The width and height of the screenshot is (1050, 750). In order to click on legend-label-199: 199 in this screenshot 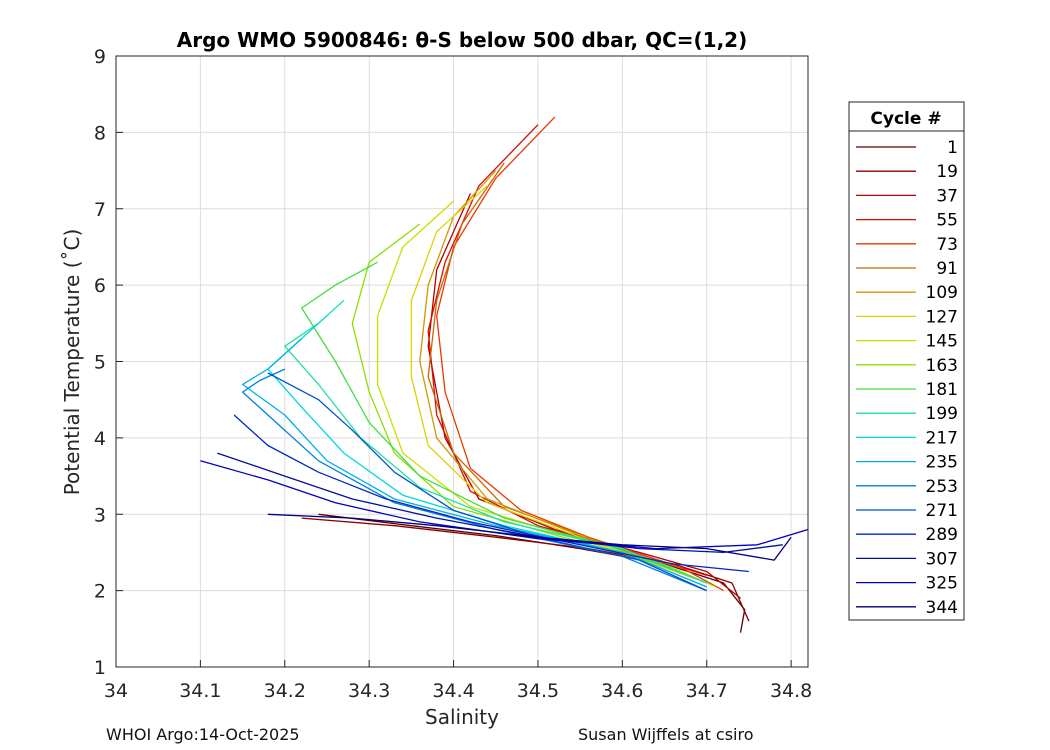, I will do `click(942, 414)`.